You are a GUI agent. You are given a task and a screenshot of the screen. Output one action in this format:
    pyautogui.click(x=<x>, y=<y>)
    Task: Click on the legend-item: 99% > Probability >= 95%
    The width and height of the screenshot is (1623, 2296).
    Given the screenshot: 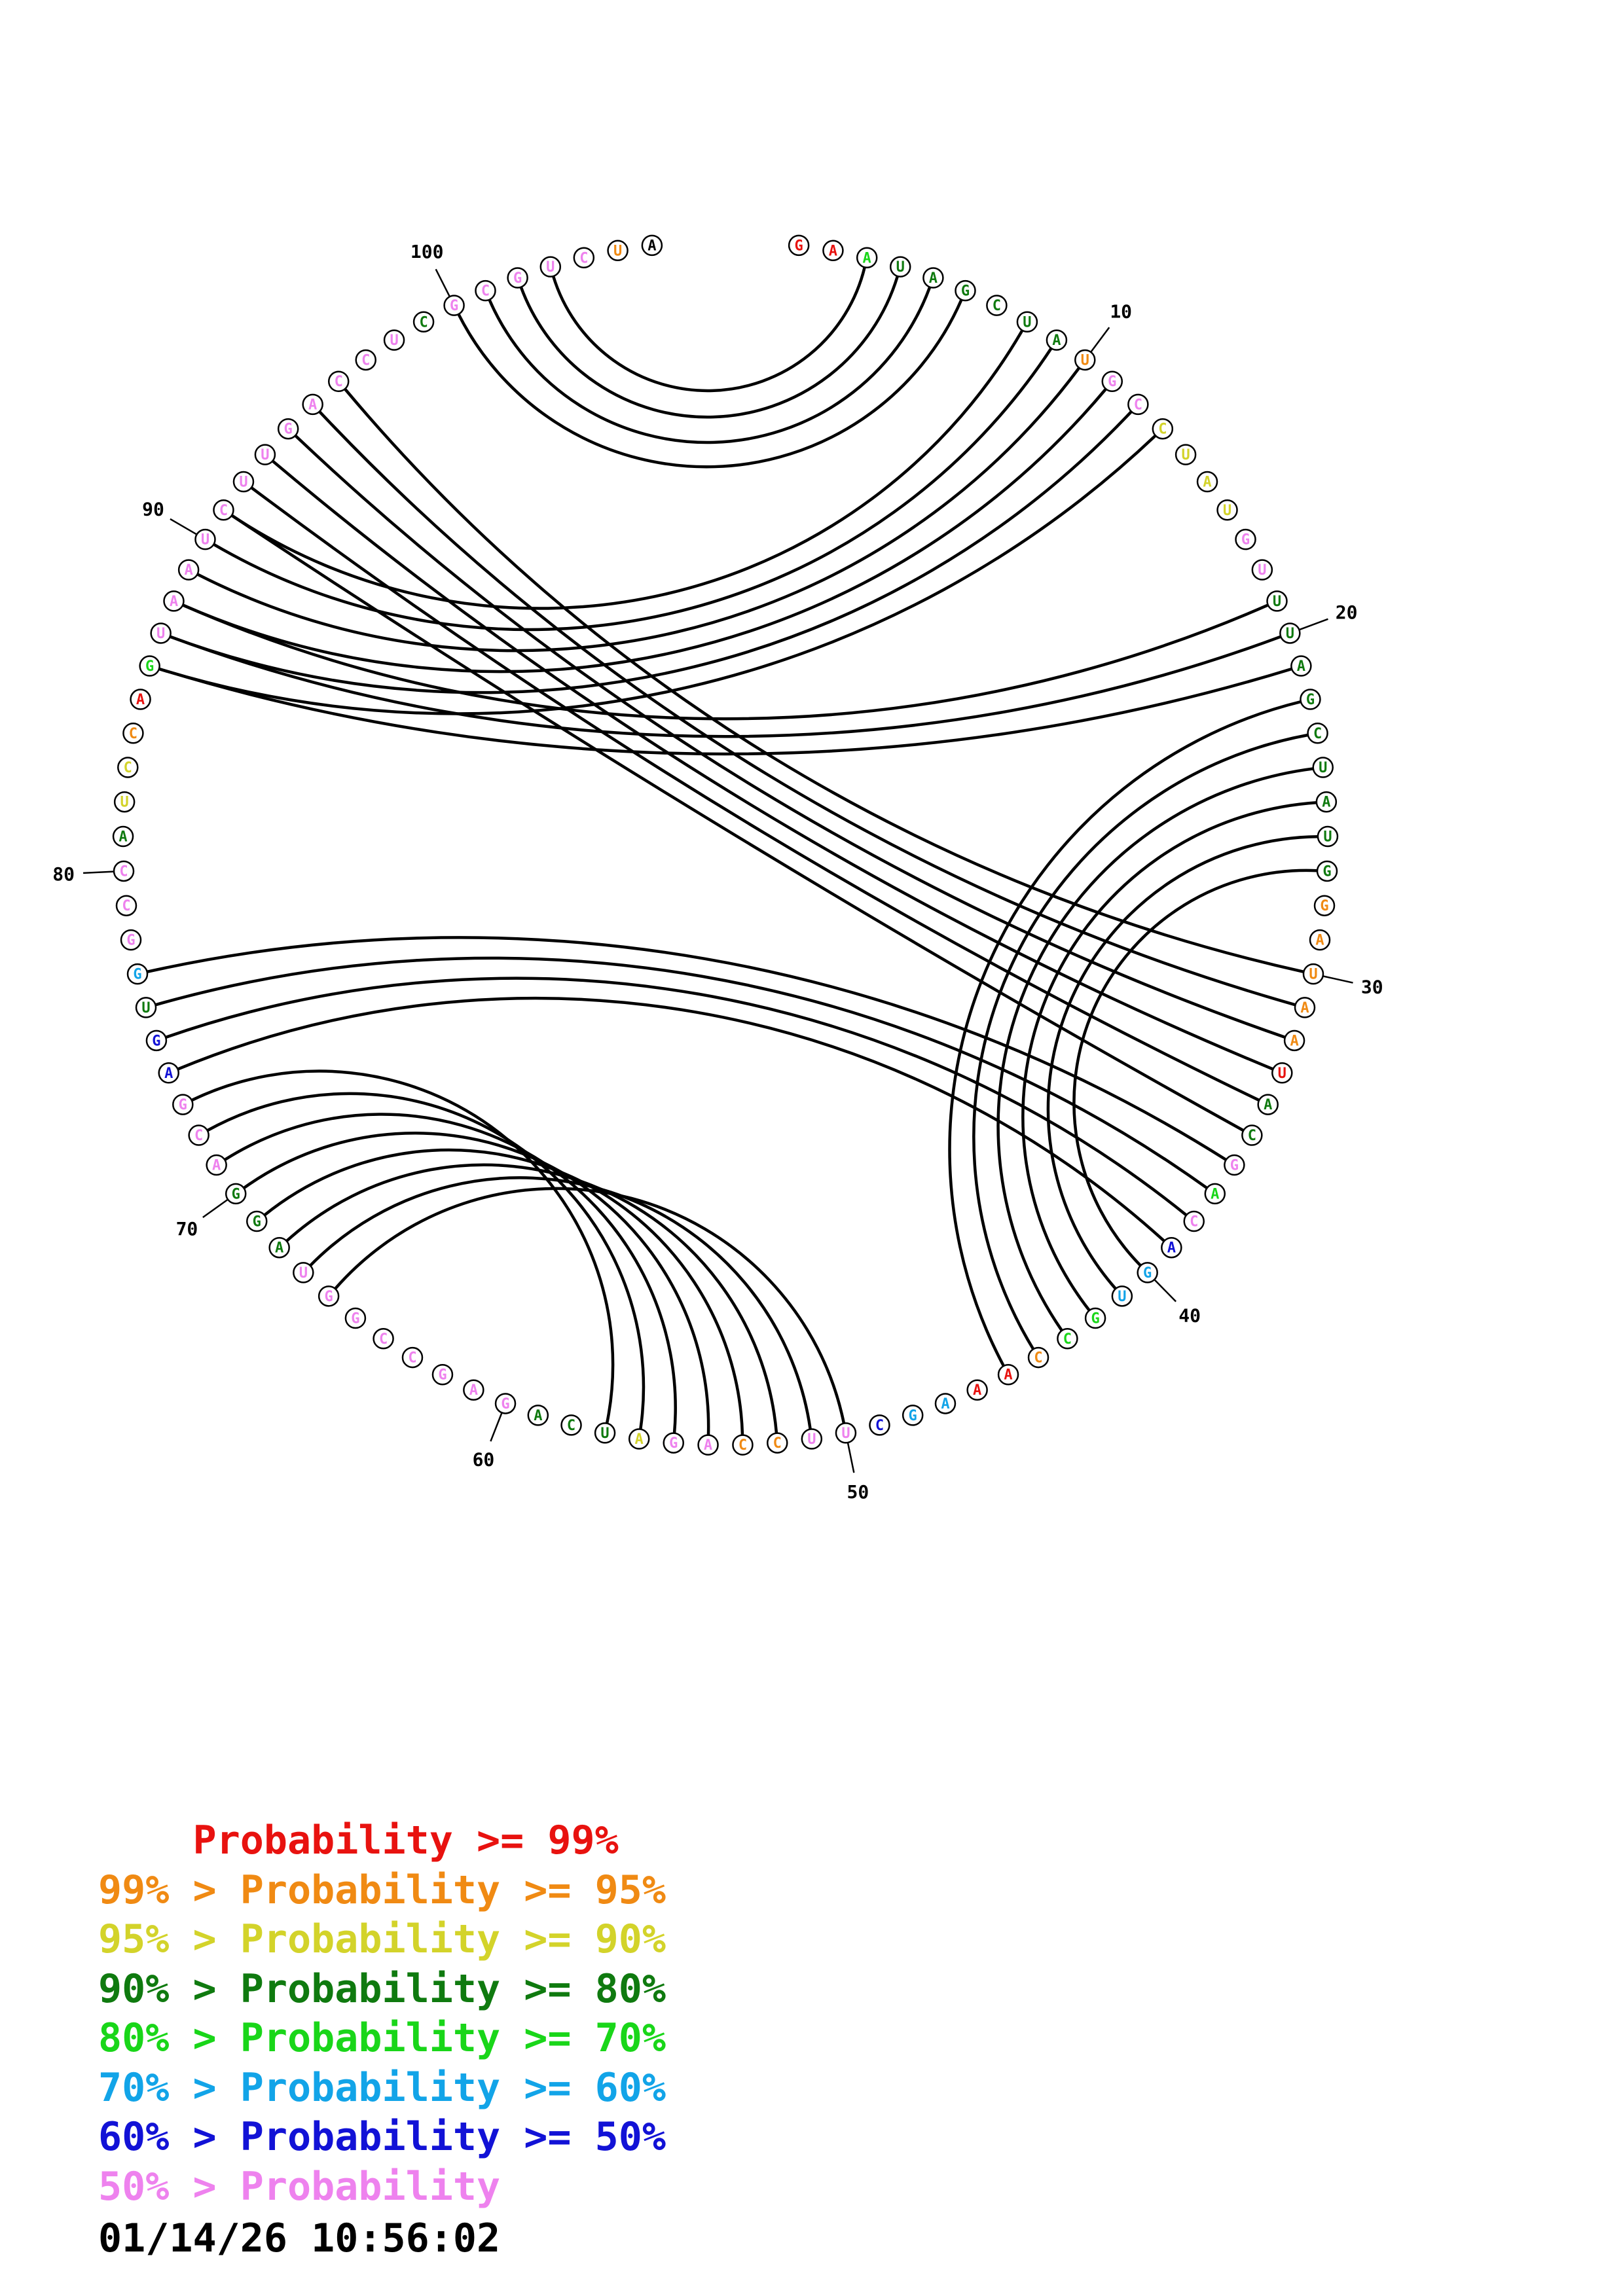 What is the action you would take?
    pyautogui.click(x=382, y=1890)
    